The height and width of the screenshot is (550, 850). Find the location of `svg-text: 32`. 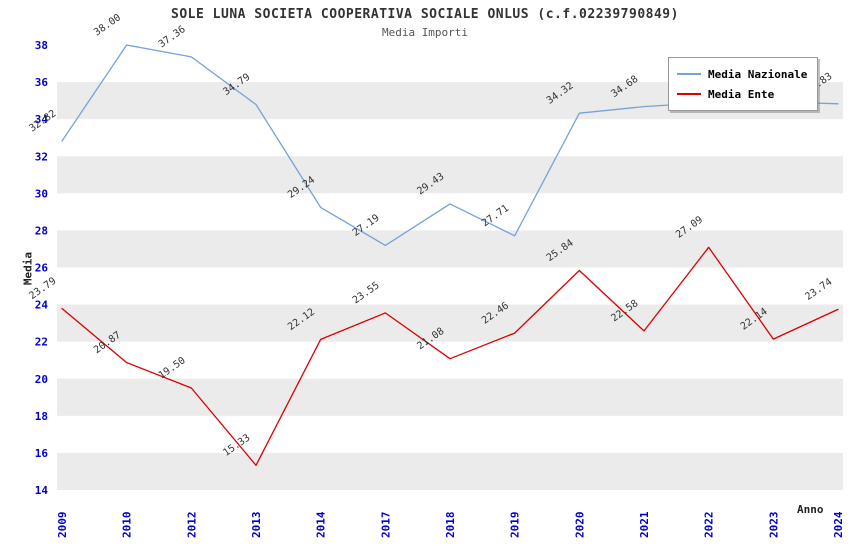

svg-text: 32 is located at coordinates (41, 156).